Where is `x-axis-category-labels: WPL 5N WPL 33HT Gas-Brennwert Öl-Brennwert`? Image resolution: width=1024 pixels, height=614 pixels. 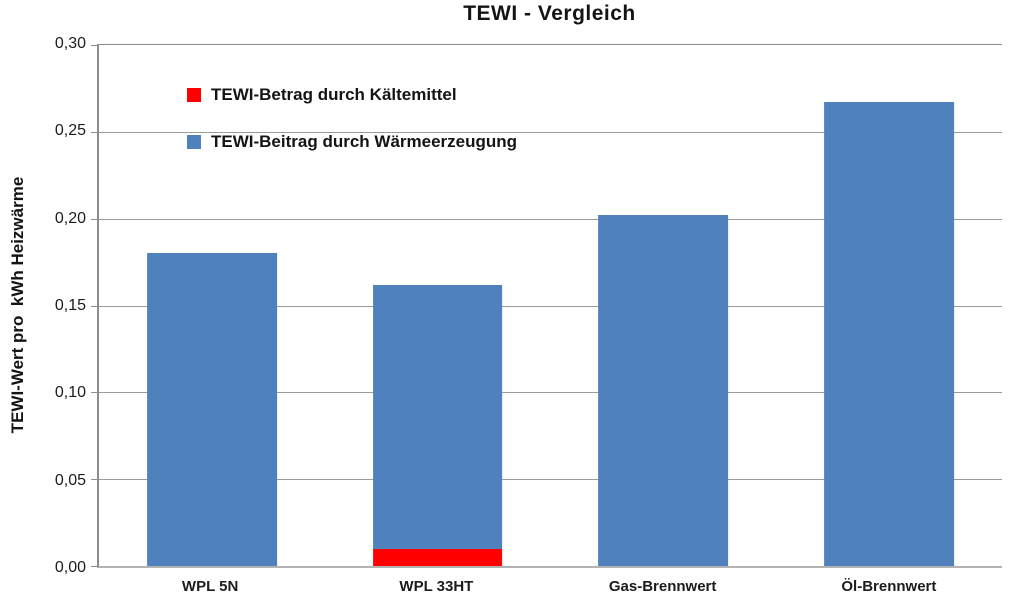 x-axis-category-labels: WPL 5N WPL 33HT Gas-Brennwert Öl-Brennwert is located at coordinates (549, 586).